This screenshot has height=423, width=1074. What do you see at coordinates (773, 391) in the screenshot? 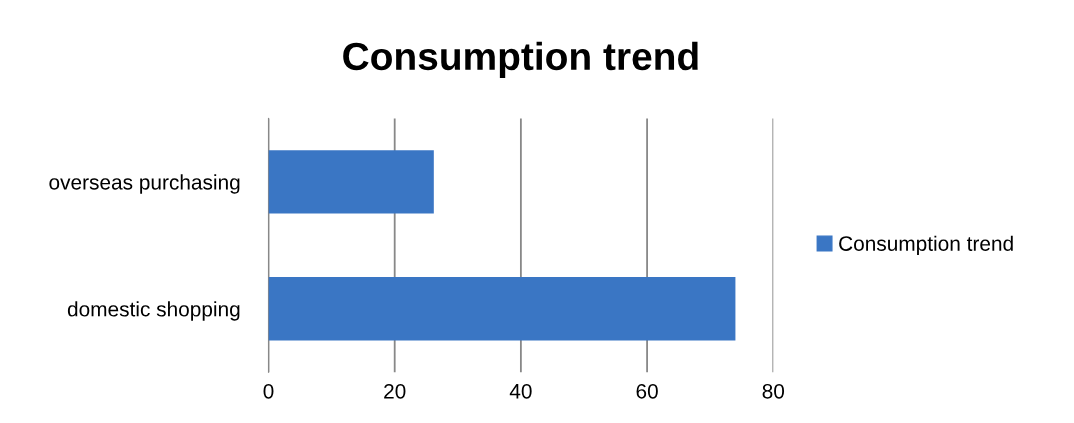
I see `x-tick-label: 80` at bounding box center [773, 391].